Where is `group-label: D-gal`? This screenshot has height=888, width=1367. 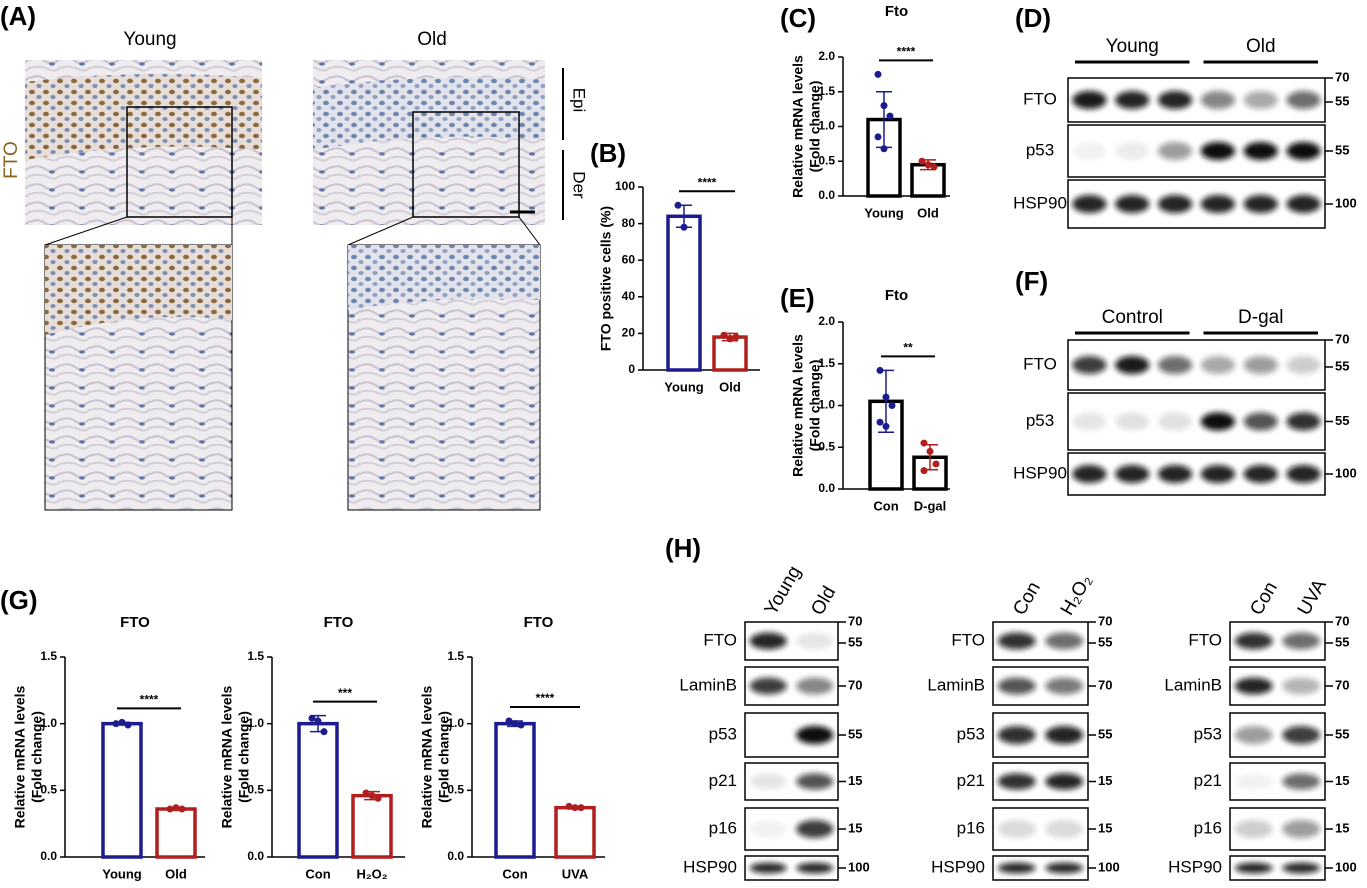
group-label: D-gal is located at coordinates (1260, 317).